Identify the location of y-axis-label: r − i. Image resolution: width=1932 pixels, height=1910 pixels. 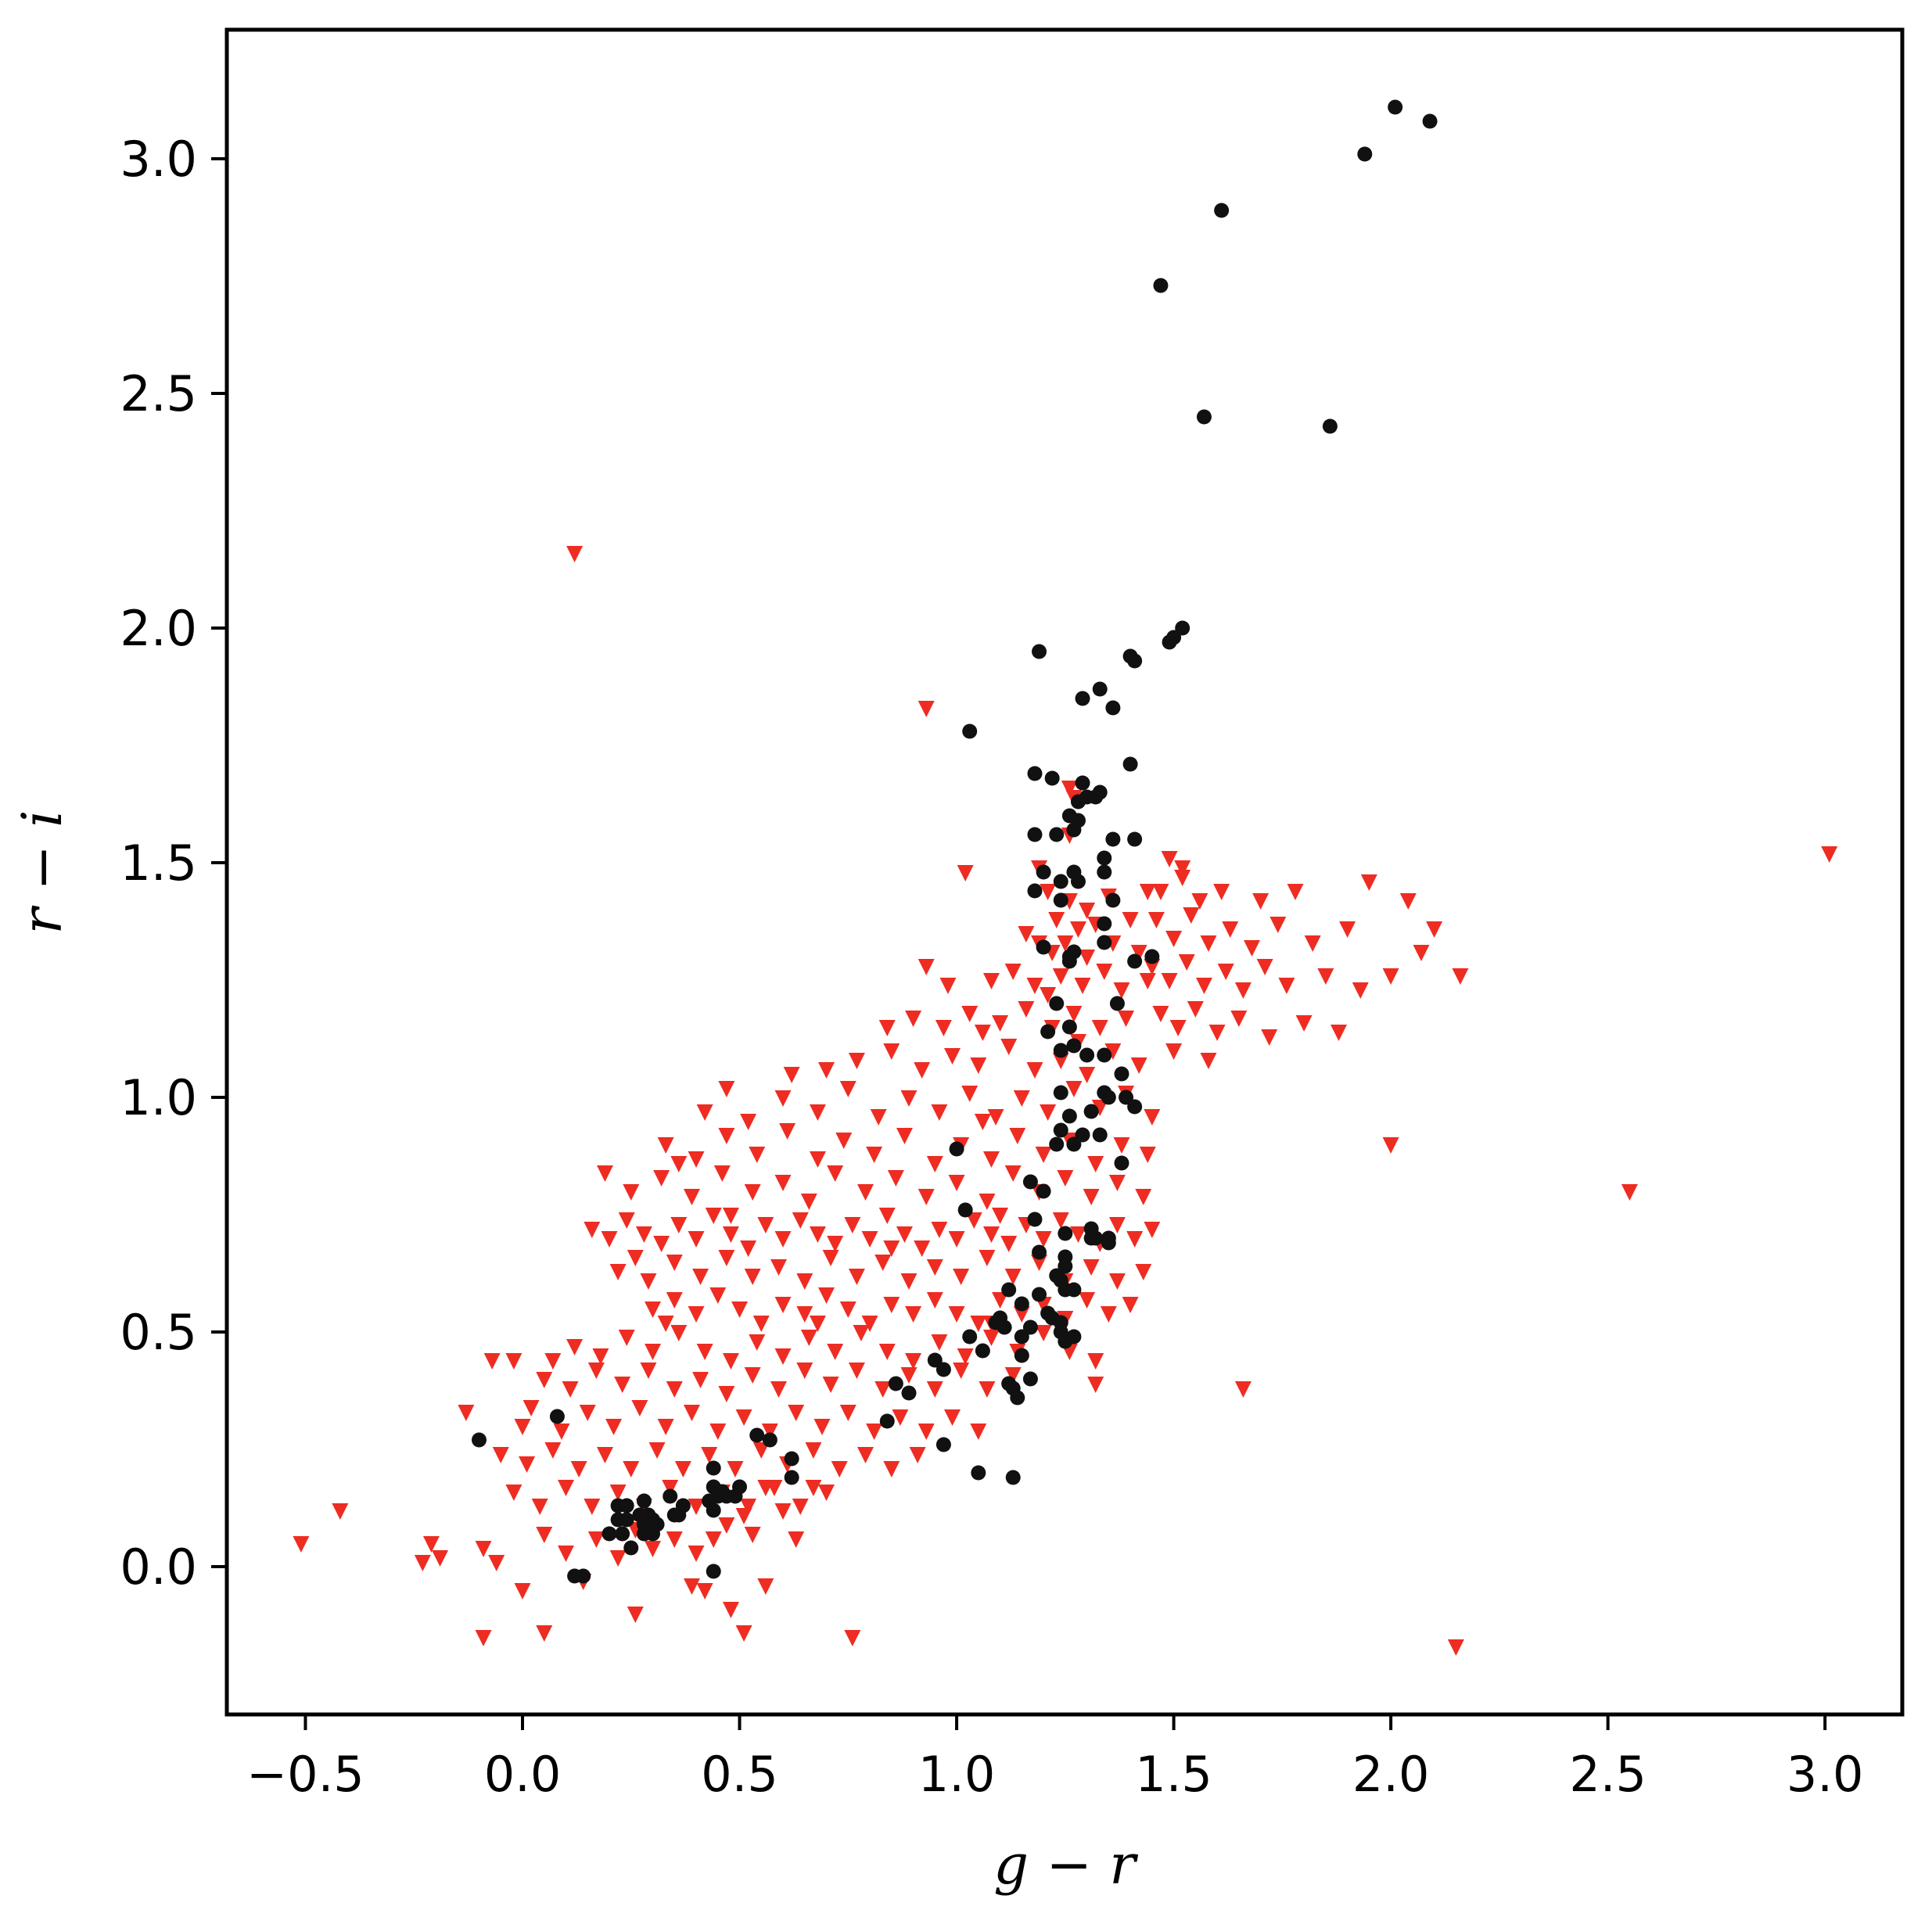
(42, 872).